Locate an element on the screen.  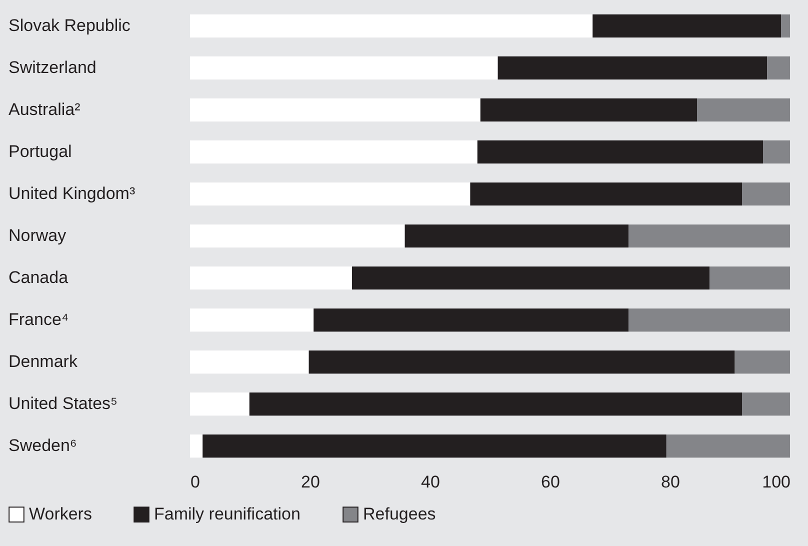
legend-label: Refugees is located at coordinates (399, 514).